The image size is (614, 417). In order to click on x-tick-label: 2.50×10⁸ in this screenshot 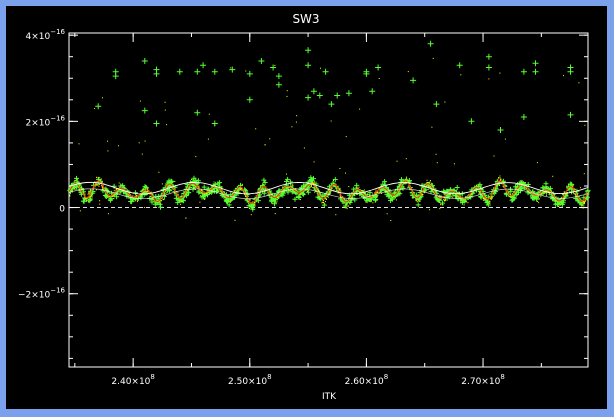, I will do `click(250, 380)`.